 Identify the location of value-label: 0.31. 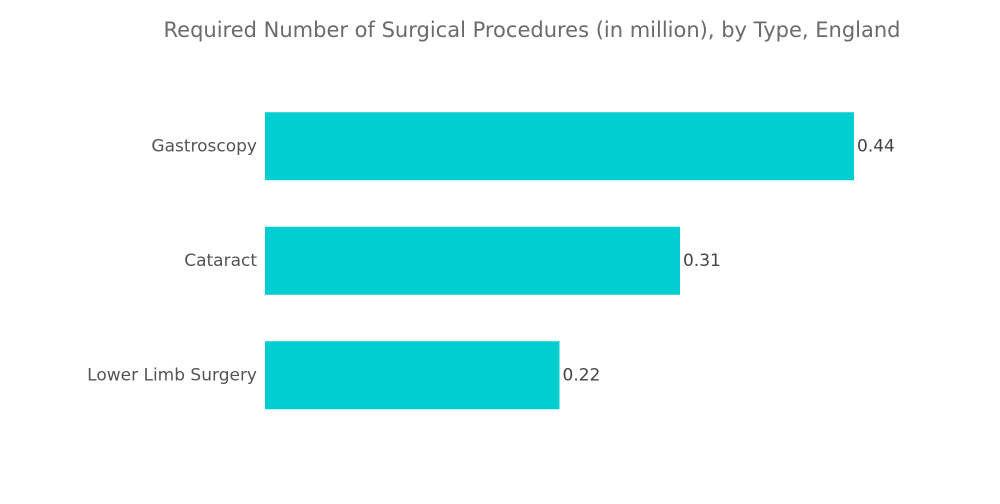
(702, 261).